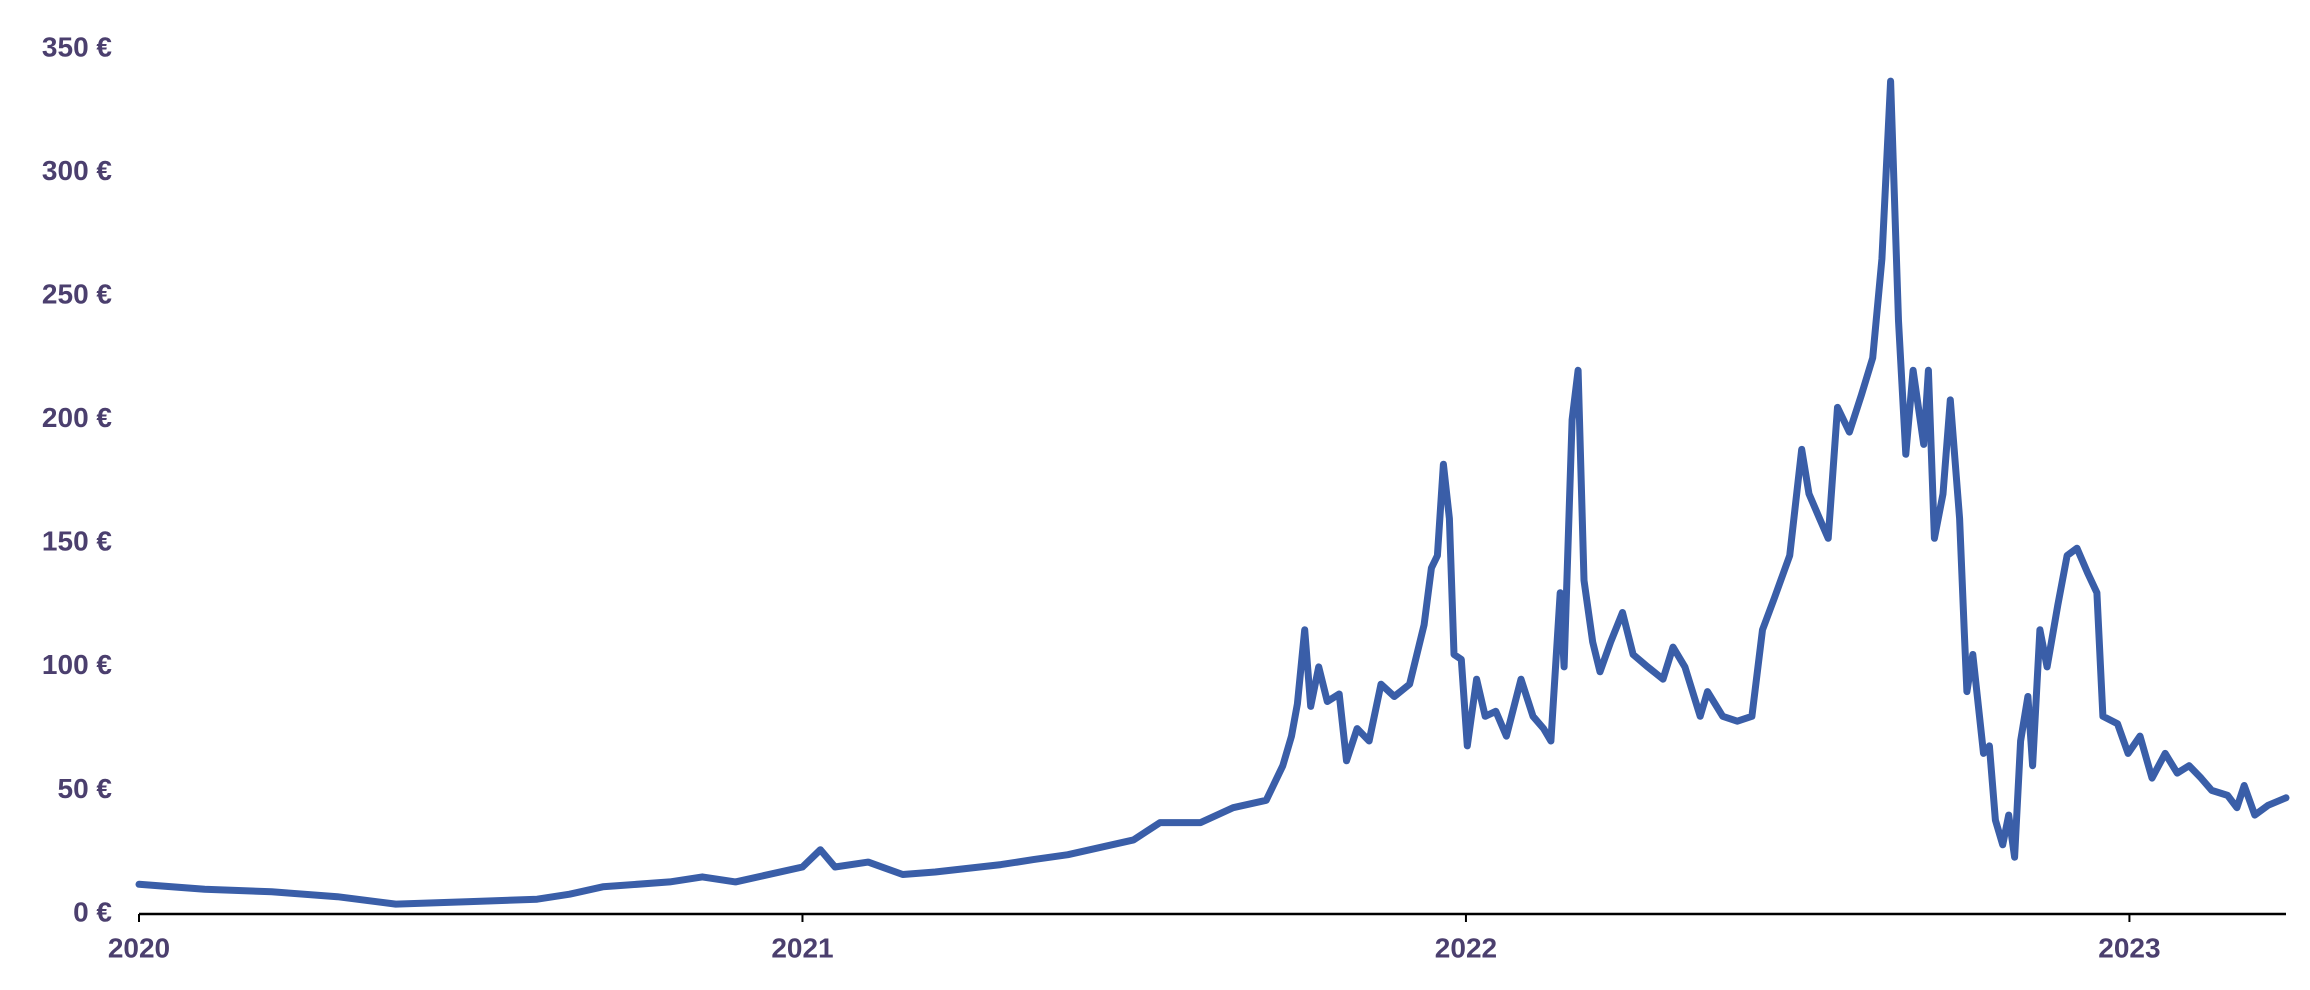 The width and height of the screenshot is (2310, 990). Describe the element at coordinates (139, 947) in the screenshot. I see `x-tick-label: 2020` at that location.